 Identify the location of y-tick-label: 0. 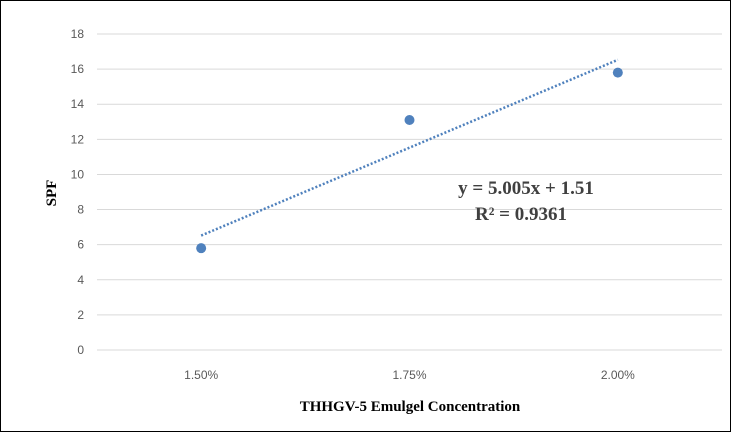
(80, 350).